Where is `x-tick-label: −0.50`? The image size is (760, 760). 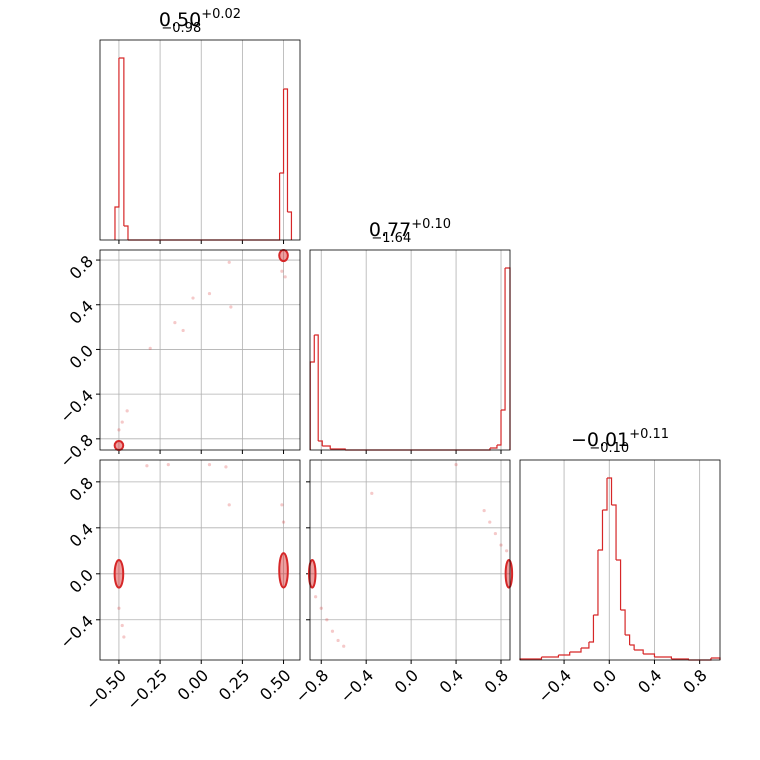
x-tick-label: −0.50 is located at coordinates (106, 690).